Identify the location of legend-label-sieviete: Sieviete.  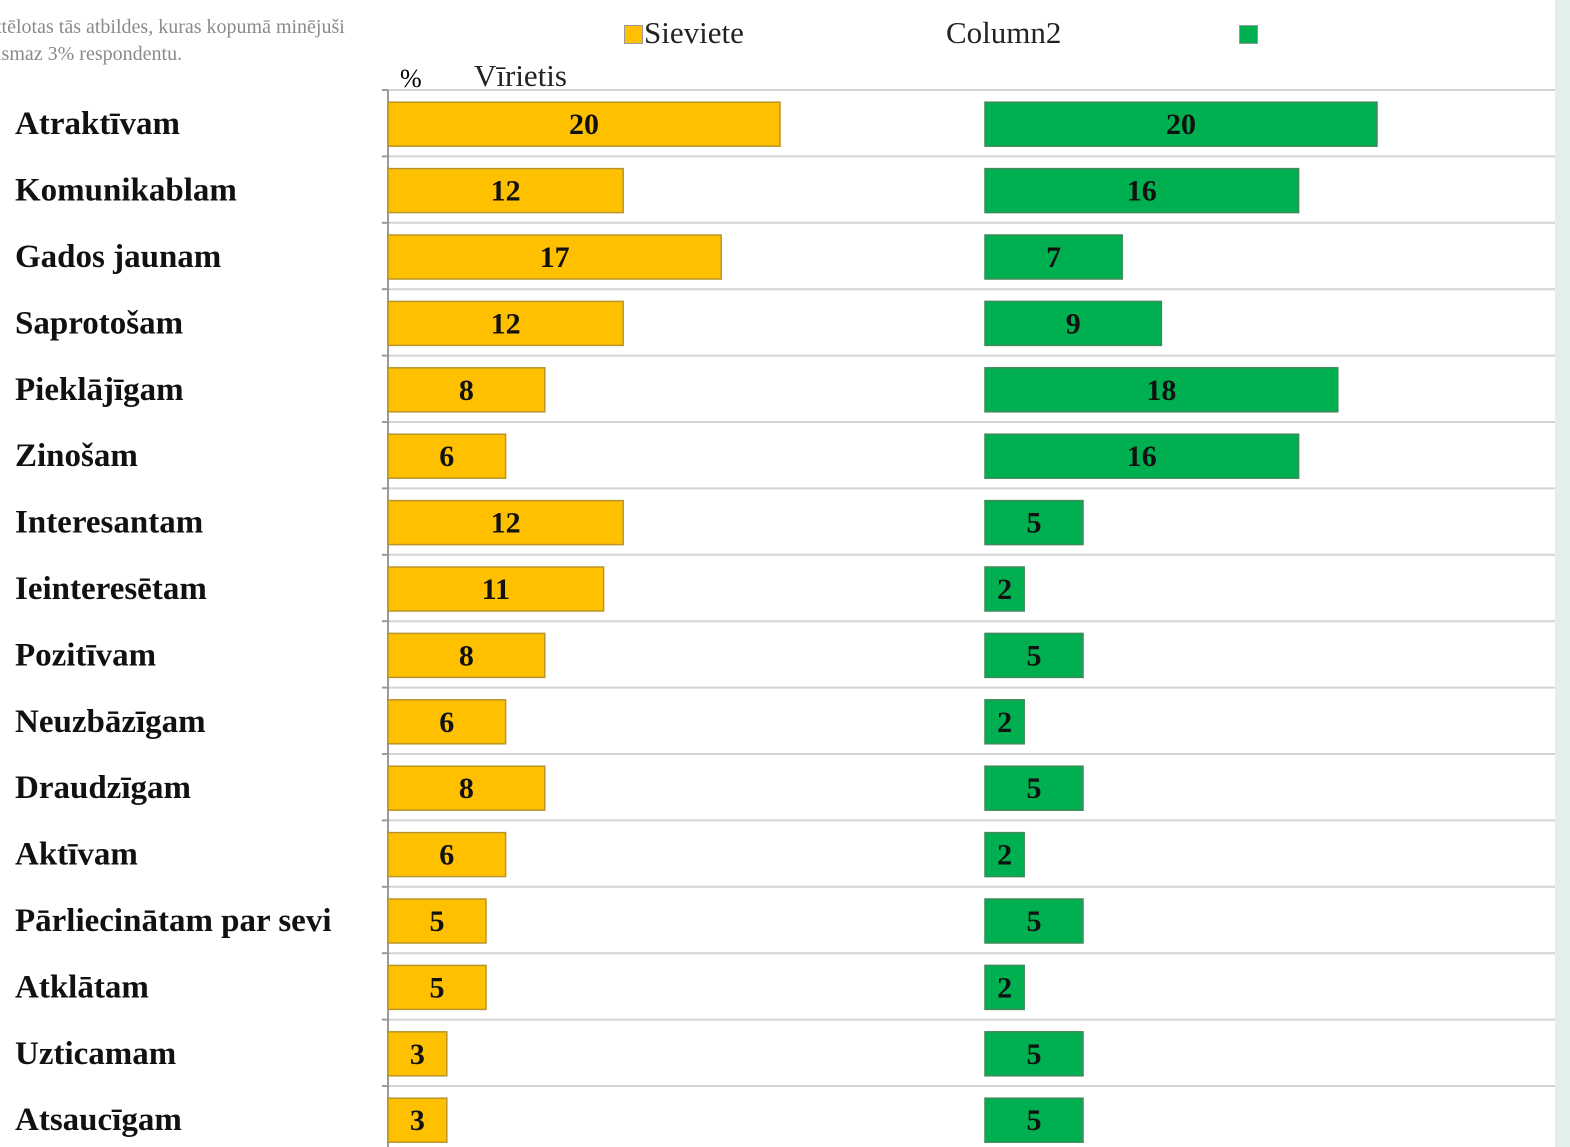
(694, 32).